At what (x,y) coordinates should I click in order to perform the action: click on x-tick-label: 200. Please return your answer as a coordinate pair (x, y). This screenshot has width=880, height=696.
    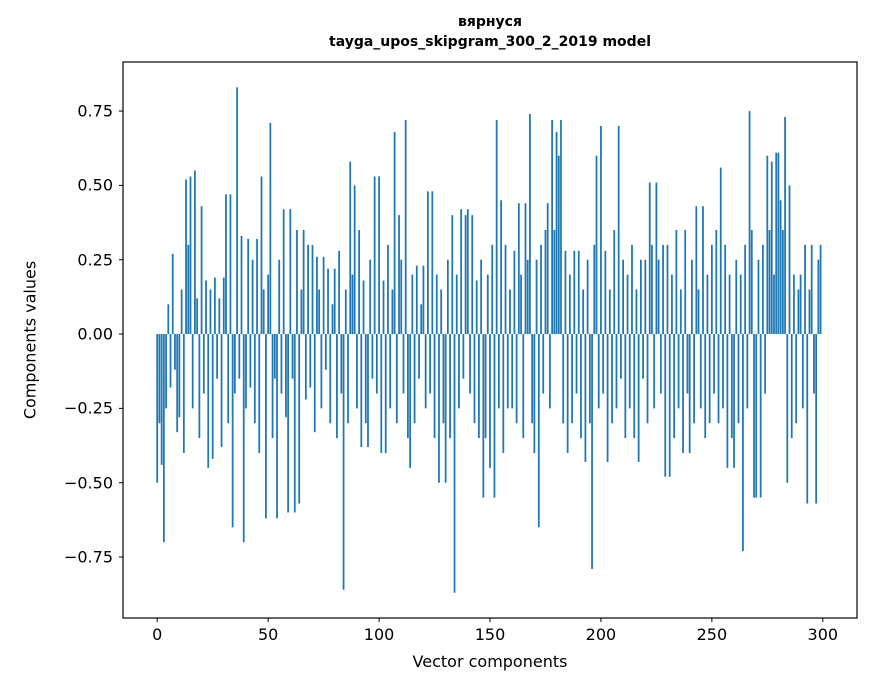
    Looking at the image, I should click on (601, 634).